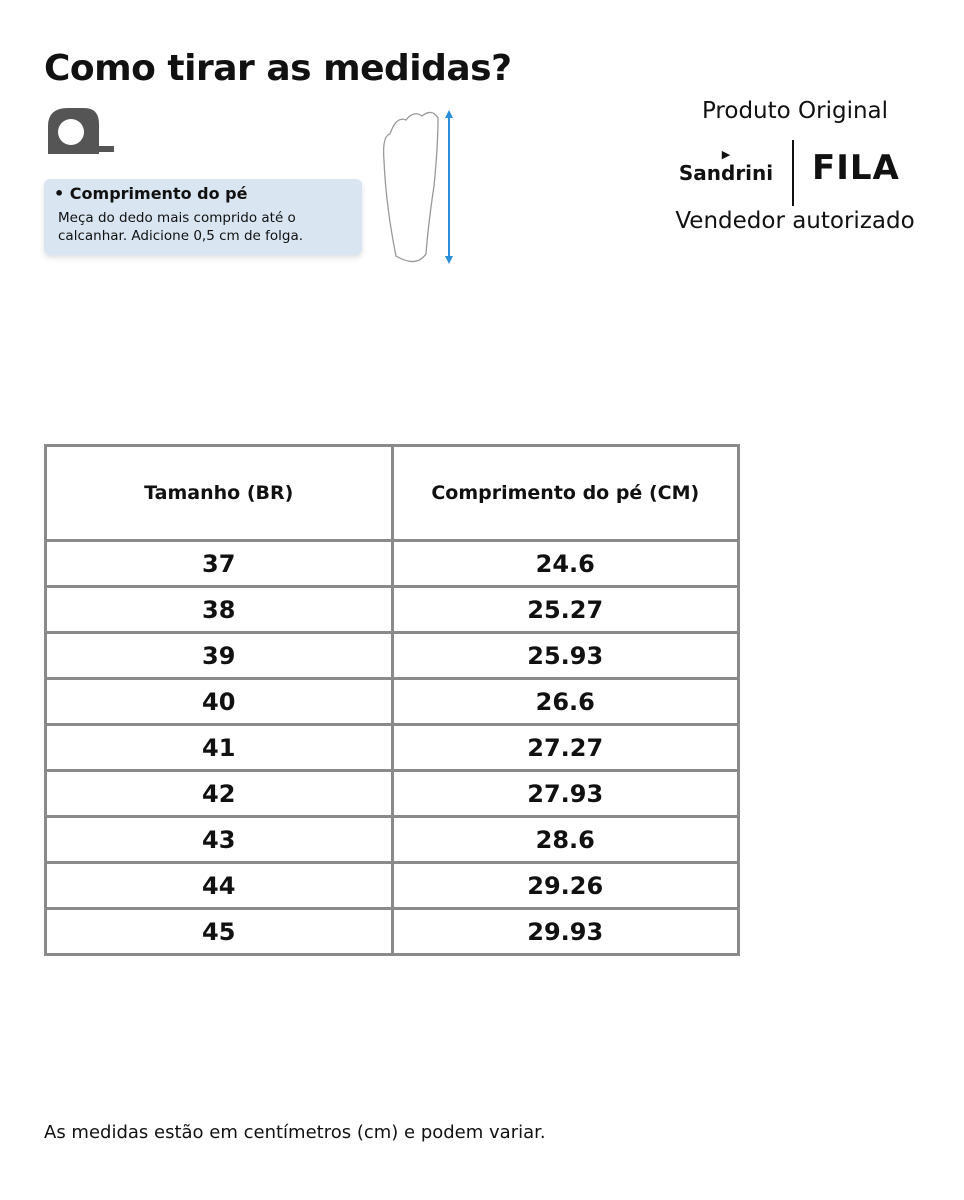  What do you see at coordinates (565, 655) in the screenshot?
I see `length-cell: 25.93` at bounding box center [565, 655].